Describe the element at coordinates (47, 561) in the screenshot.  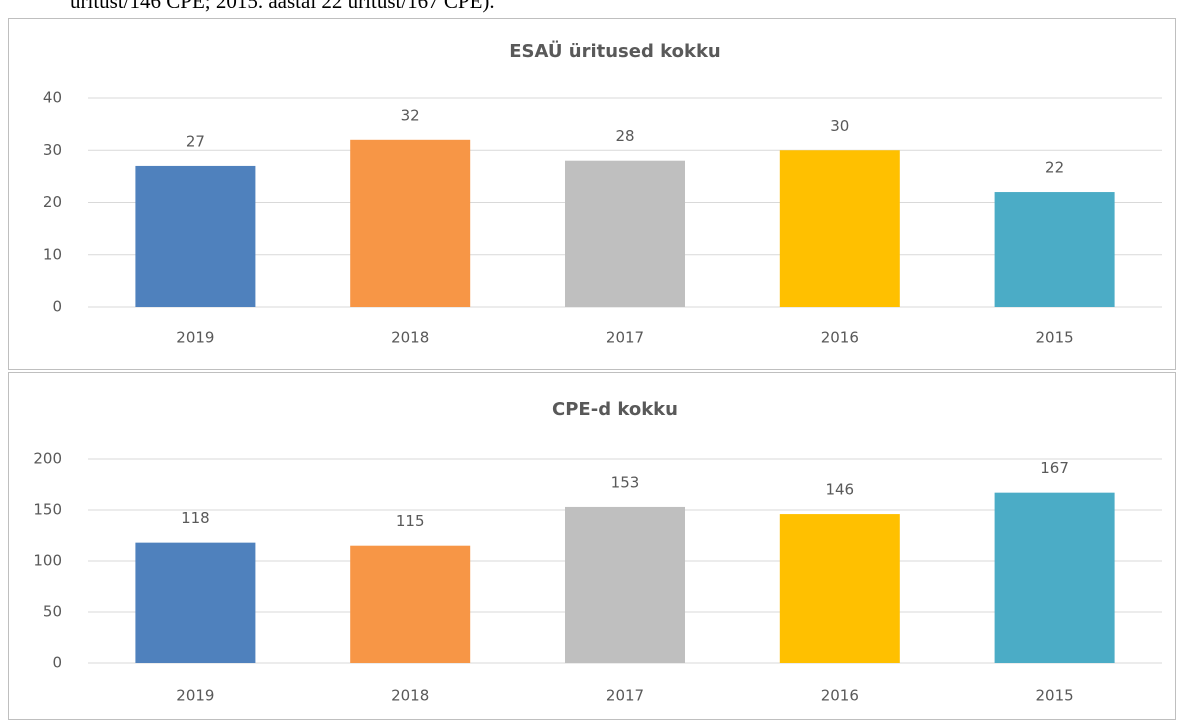
I see `y-tick-label: 100` at that location.